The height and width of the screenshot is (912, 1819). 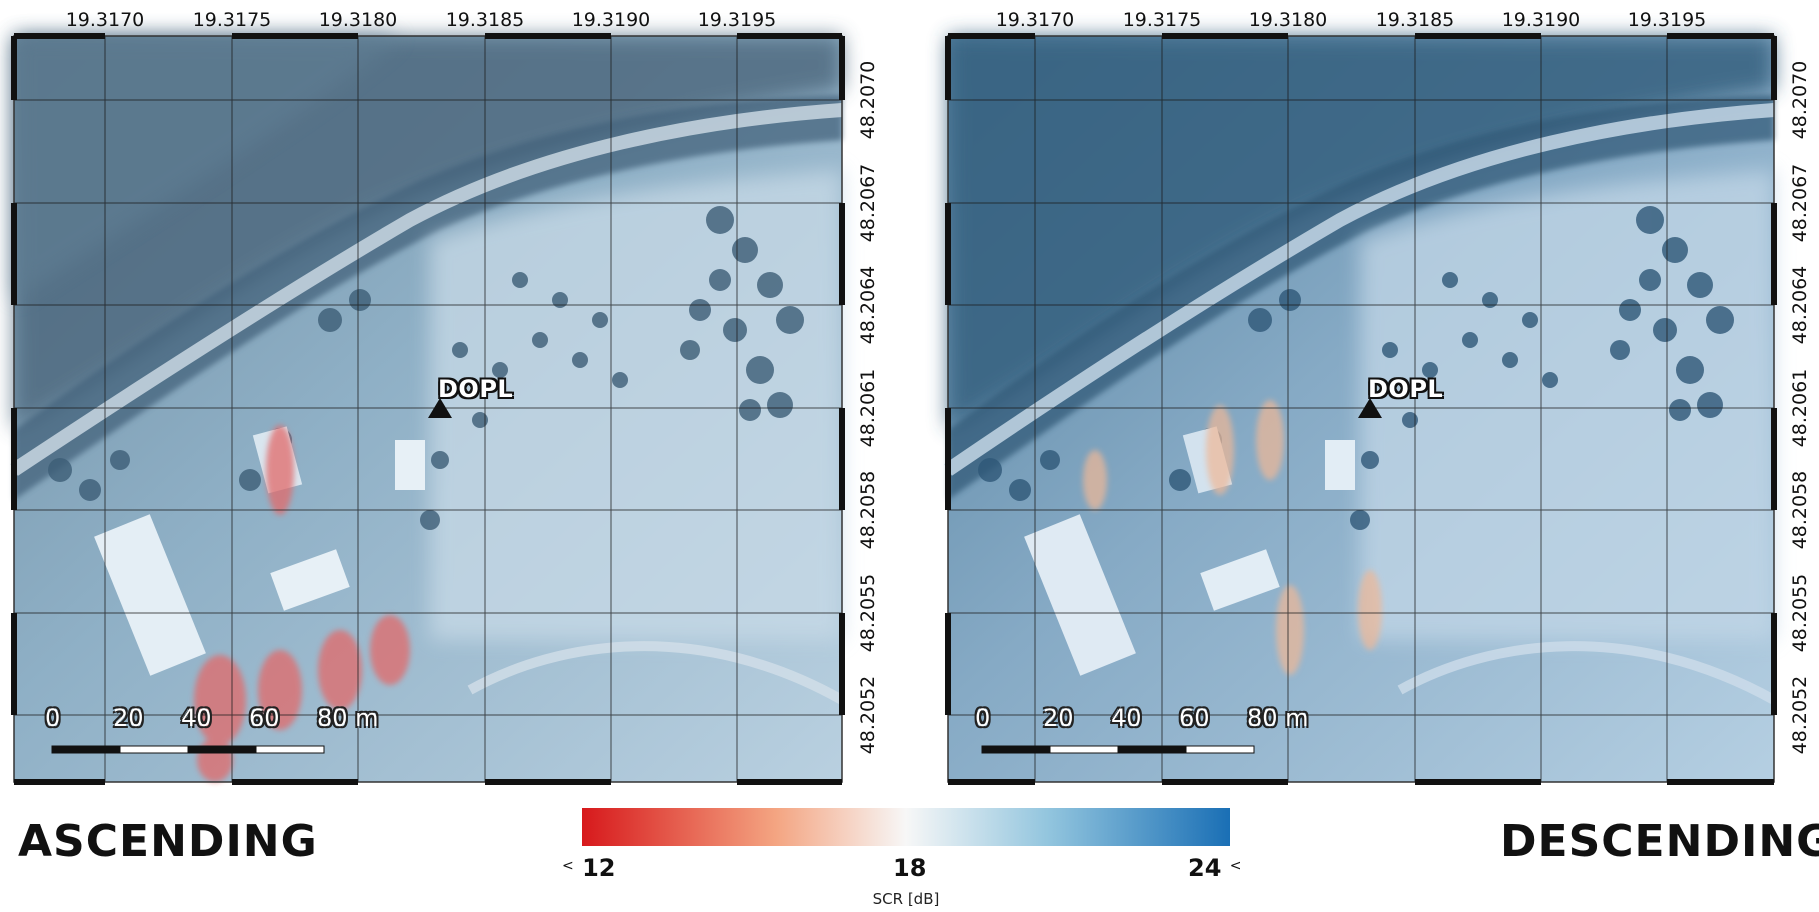 What do you see at coordinates (568, 866) in the screenshot?
I see `colorbar-low-extend: <` at bounding box center [568, 866].